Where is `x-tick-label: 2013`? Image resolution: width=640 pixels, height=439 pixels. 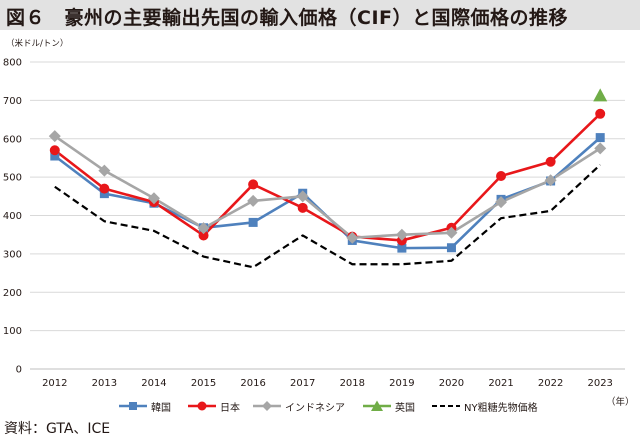
x-tick-label: 2013 is located at coordinates (104, 383).